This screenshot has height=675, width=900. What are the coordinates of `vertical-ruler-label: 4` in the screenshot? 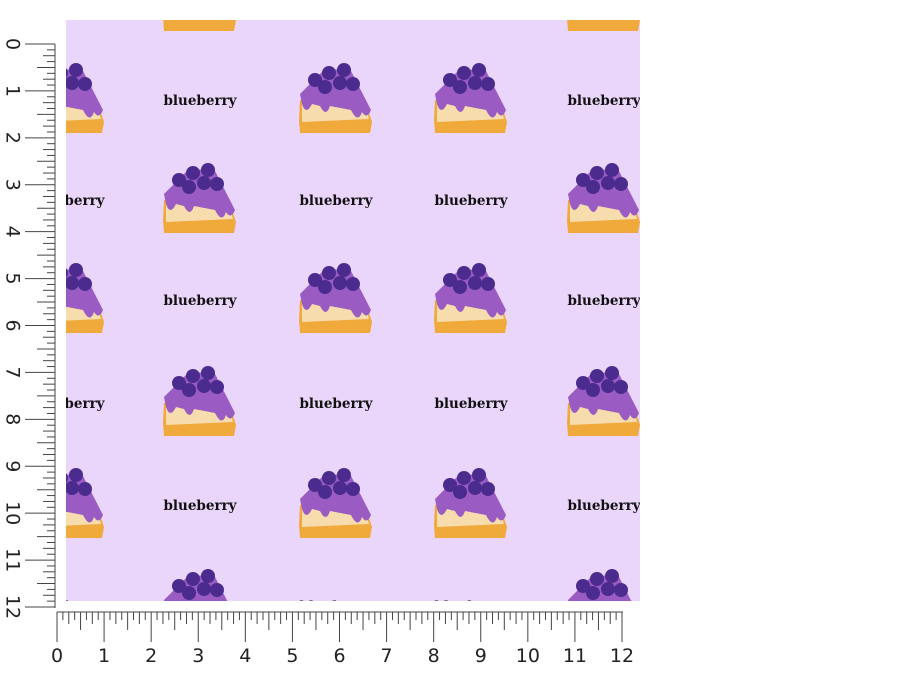 It's located at (13, 232).